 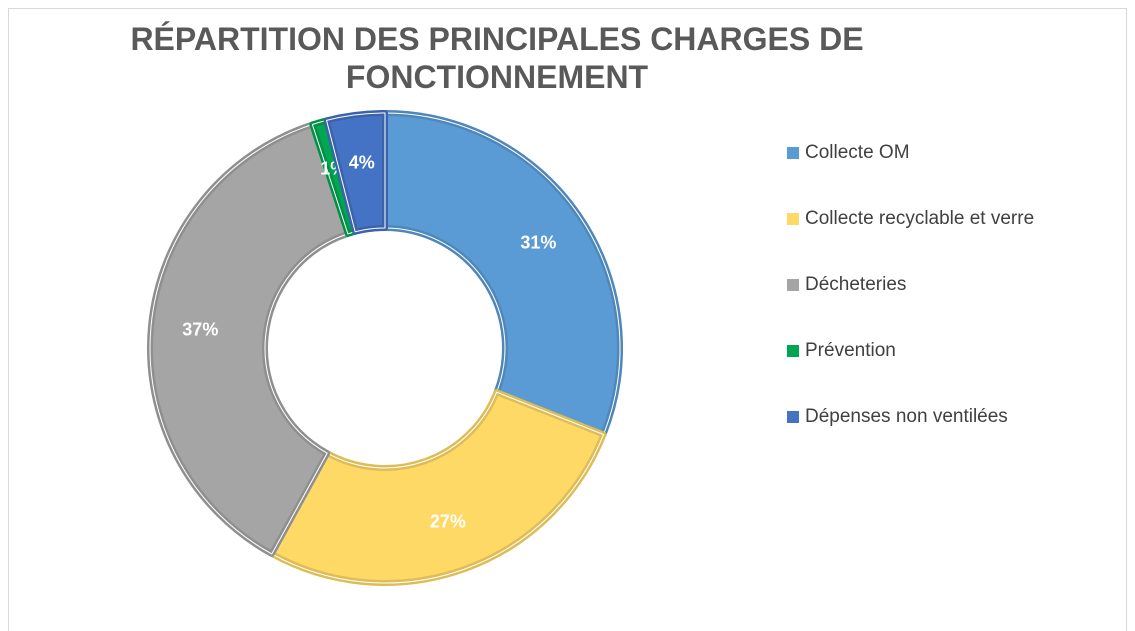 I want to click on data-label: 31%, so click(x=538, y=242).